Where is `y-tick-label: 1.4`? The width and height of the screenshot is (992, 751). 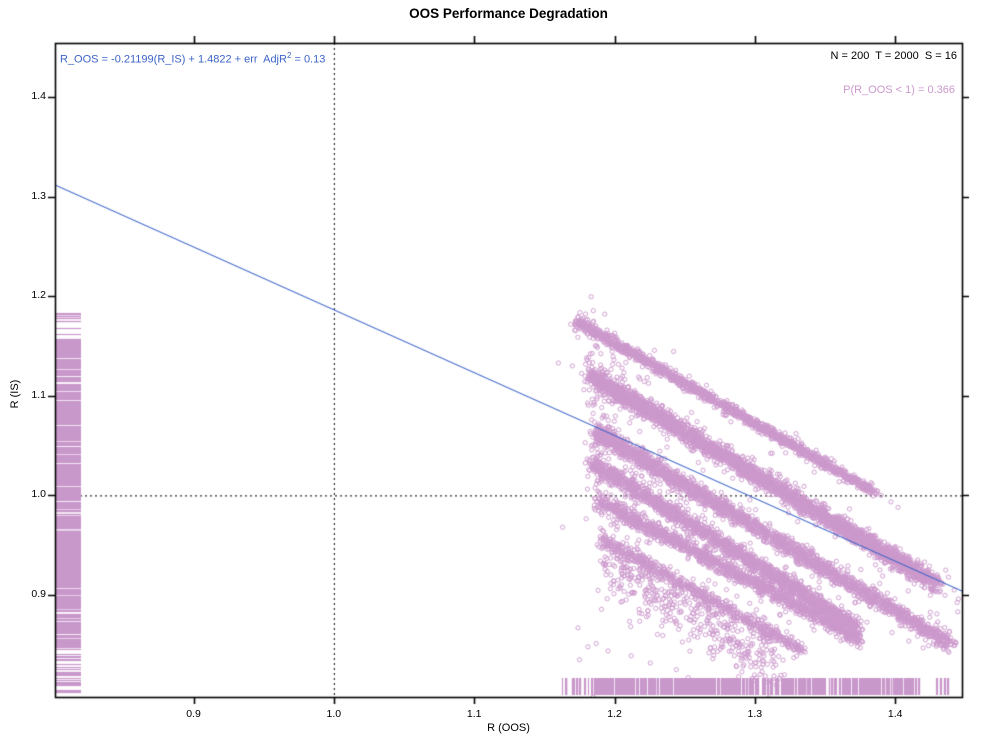 y-tick-label: 1.4 is located at coordinates (38, 95).